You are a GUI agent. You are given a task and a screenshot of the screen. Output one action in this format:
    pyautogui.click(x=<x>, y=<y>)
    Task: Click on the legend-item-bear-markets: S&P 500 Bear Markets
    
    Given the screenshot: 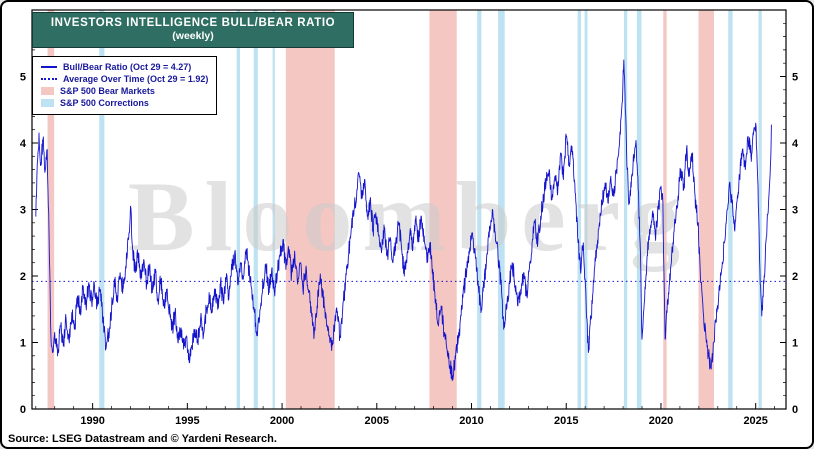 What is the action you would take?
    pyautogui.click(x=124, y=91)
    